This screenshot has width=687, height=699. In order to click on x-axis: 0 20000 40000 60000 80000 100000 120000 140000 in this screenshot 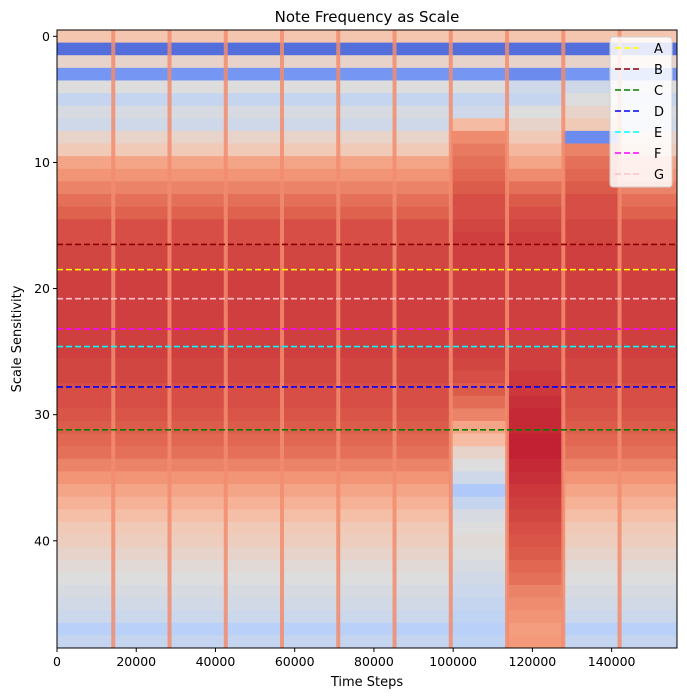, I will do `click(344, 658)`.